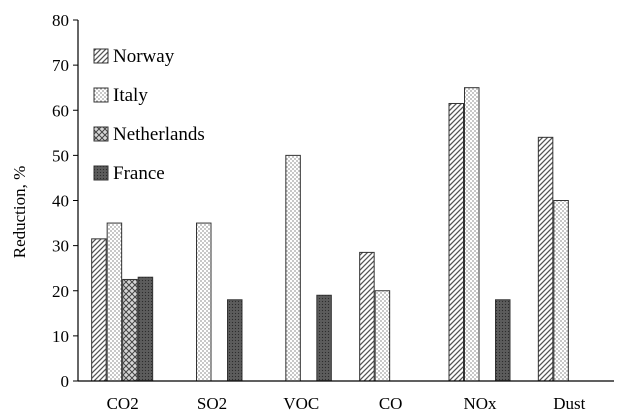 Image resolution: width=618 pixels, height=412 pixels. I want to click on bar-italy-dust, so click(561, 291).